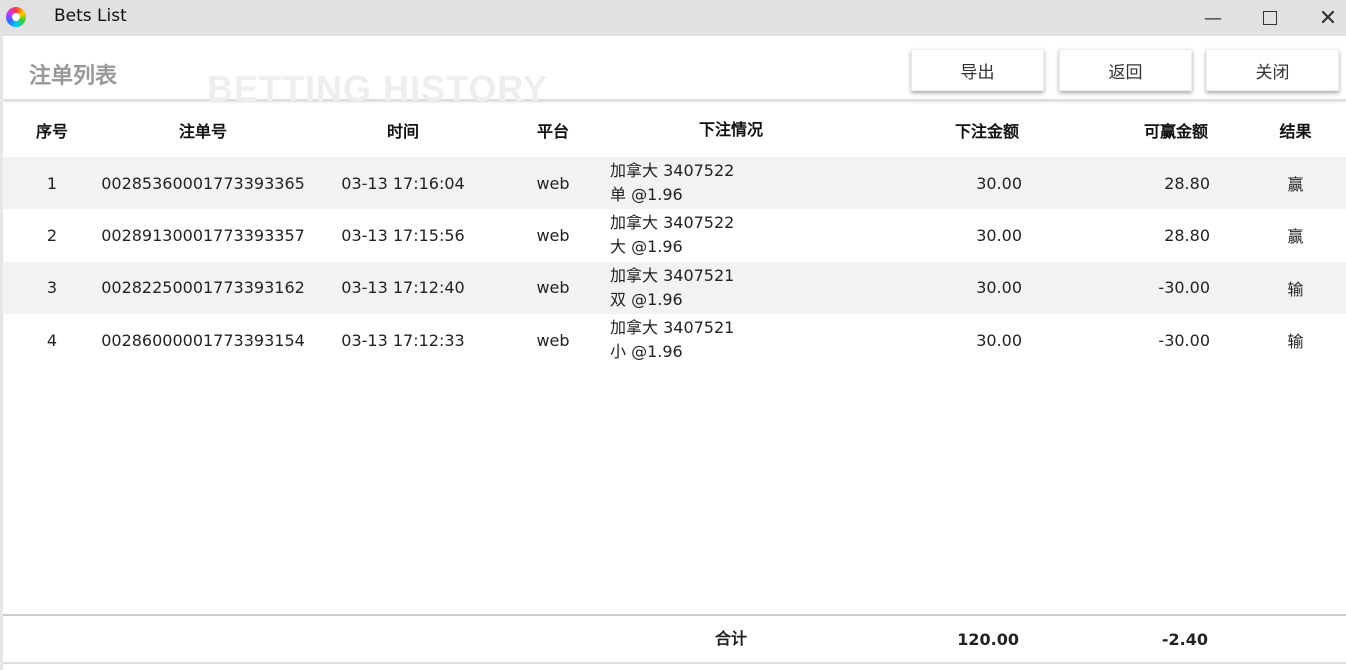 The width and height of the screenshot is (1346, 670). What do you see at coordinates (673, 18) in the screenshot?
I see `title-bar: Bets List — ✕` at bounding box center [673, 18].